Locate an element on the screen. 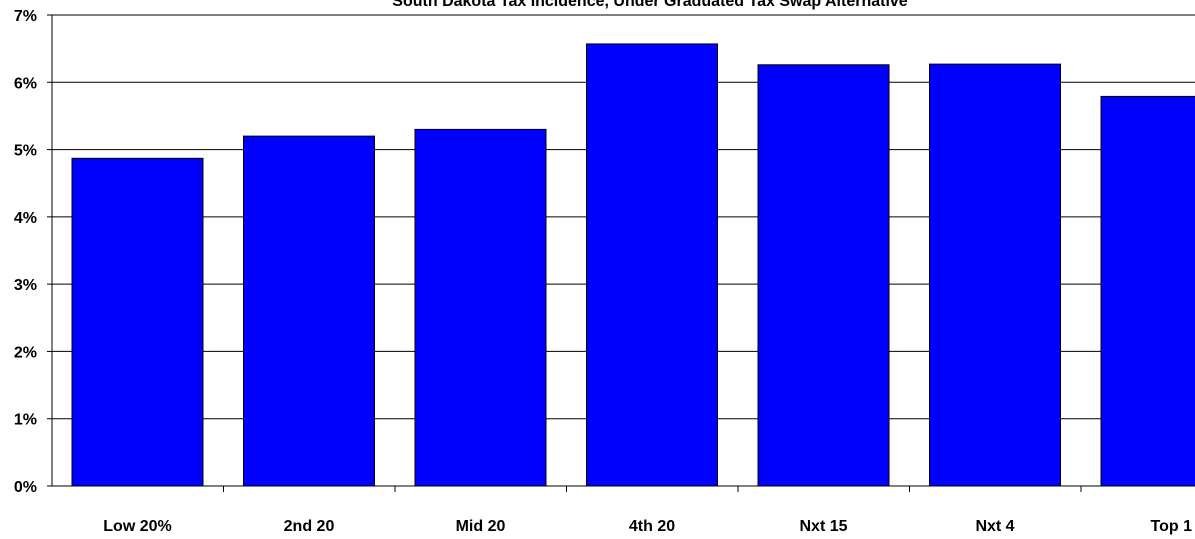 This screenshot has width=1195, height=539. x-tick-label: Nxt 15 is located at coordinates (823, 526).